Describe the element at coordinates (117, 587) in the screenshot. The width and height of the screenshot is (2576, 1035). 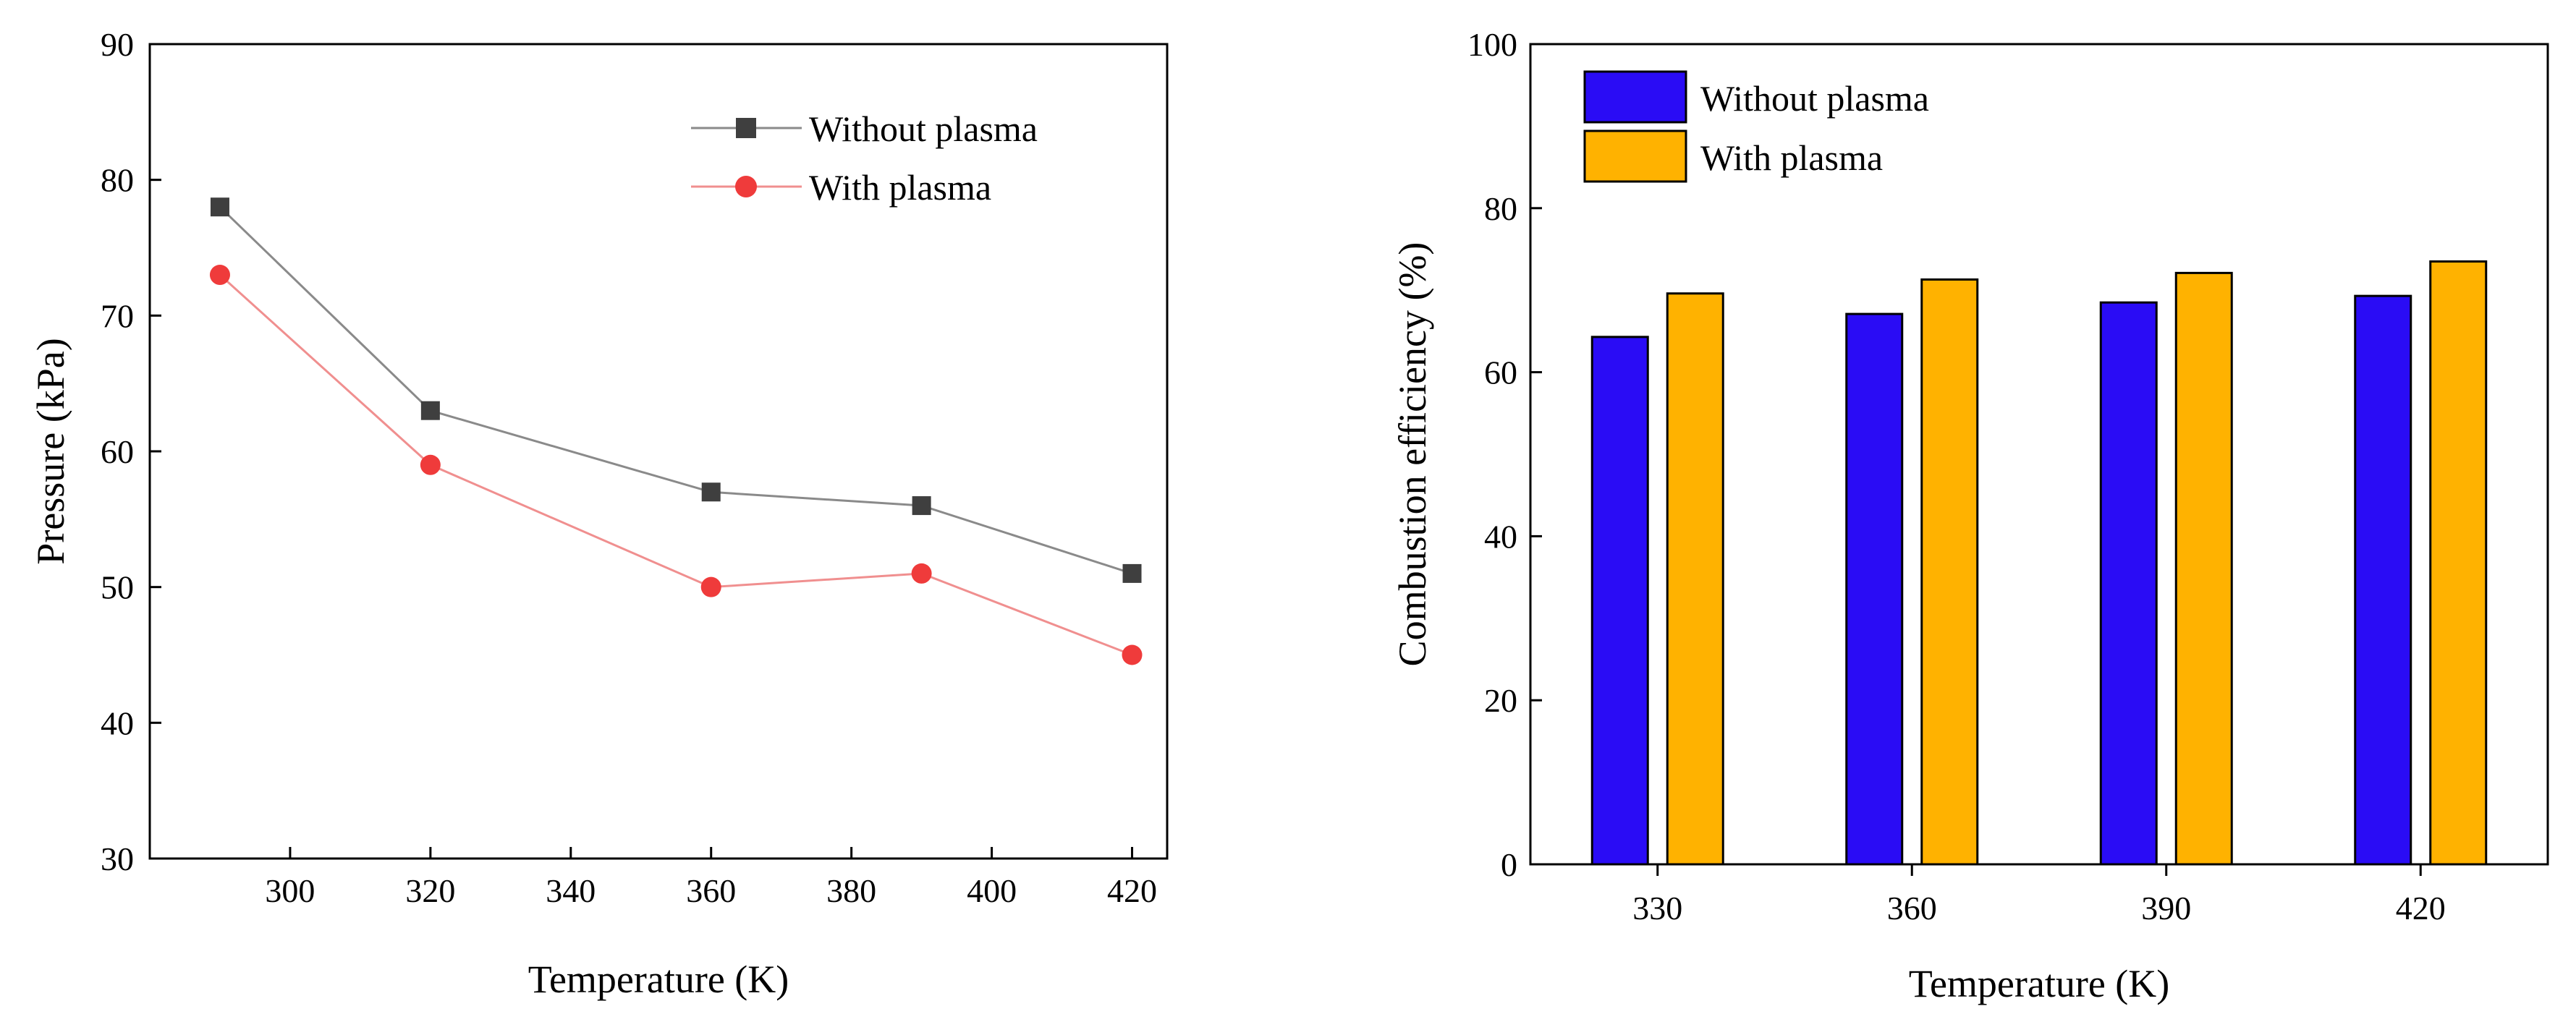
I see `left-y-tick-label: 50` at that location.